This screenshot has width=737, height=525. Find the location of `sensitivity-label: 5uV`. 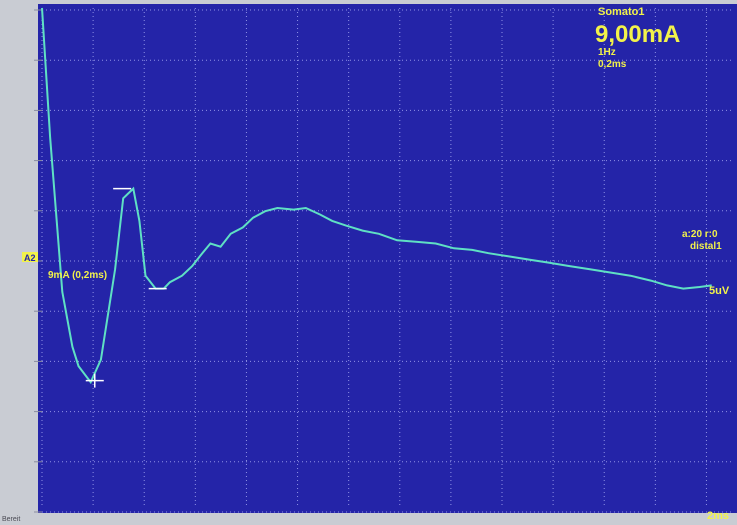

sensitivity-label: 5uV is located at coordinates (719, 291).